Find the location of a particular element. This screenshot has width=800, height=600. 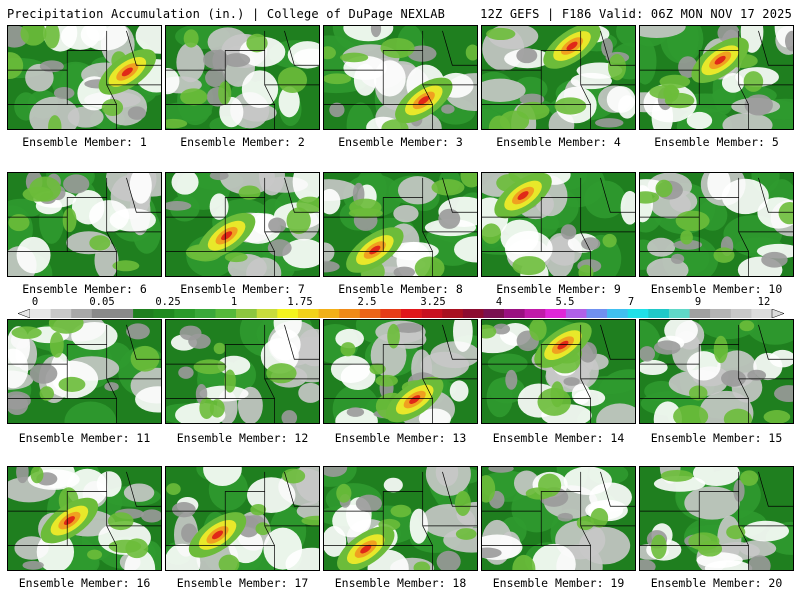

colorbar-tick-label: 0.25 is located at coordinates (168, 302).